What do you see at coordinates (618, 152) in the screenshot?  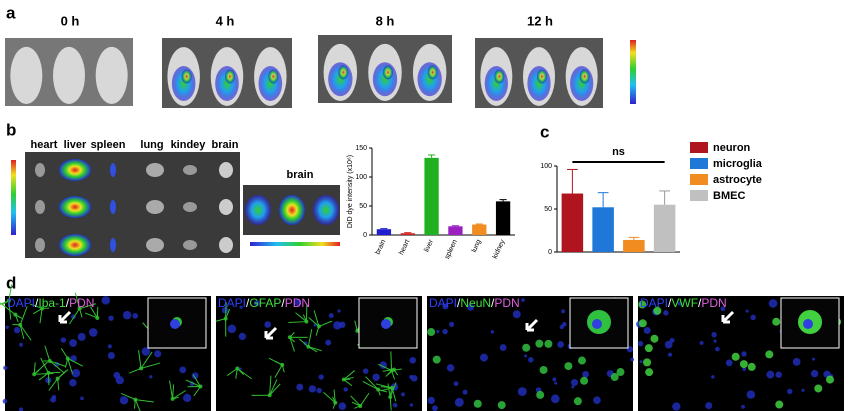 I see `annotation: ns` at bounding box center [618, 152].